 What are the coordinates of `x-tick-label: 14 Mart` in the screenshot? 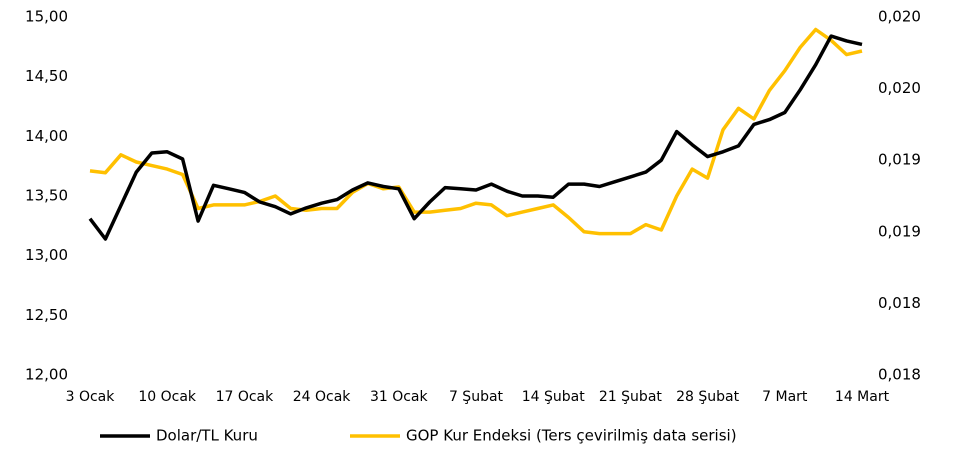 It's located at (862, 397).